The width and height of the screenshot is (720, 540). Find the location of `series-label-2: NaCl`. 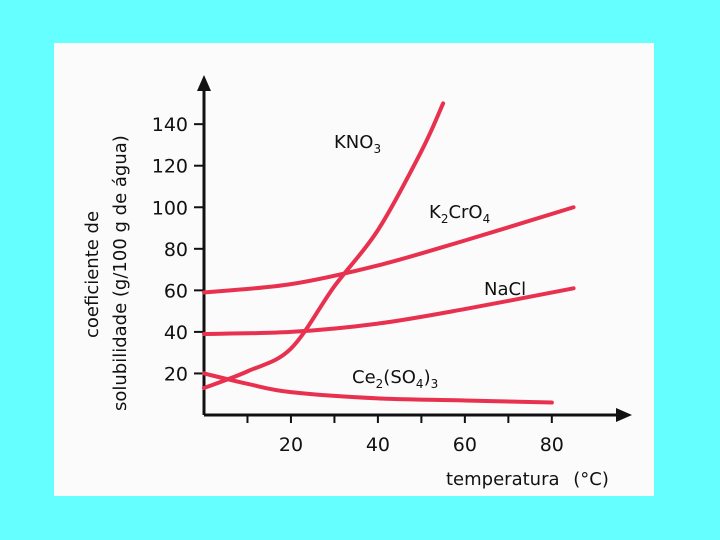

series-label-2: NaCl is located at coordinates (505, 289).